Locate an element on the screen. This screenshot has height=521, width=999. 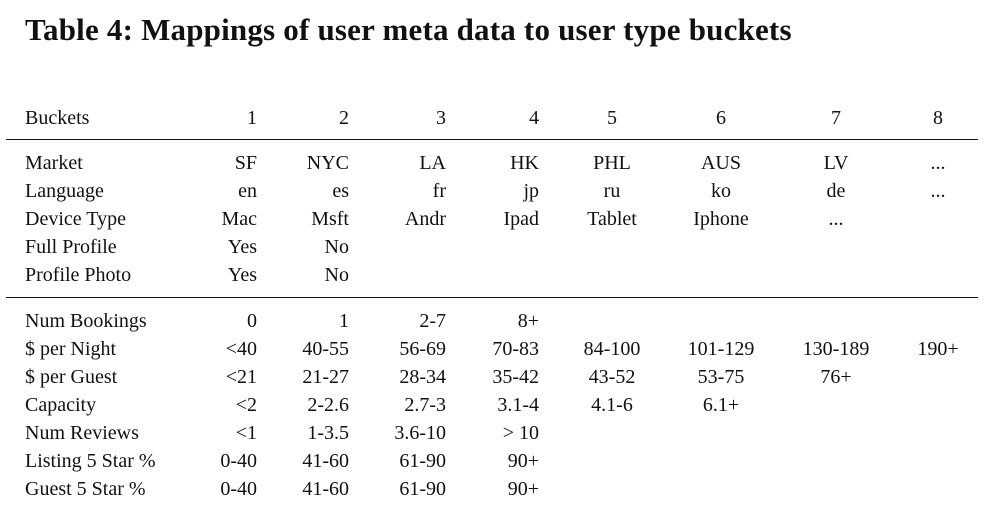
table-cell: 1-3.5 is located at coordinates (328, 433).